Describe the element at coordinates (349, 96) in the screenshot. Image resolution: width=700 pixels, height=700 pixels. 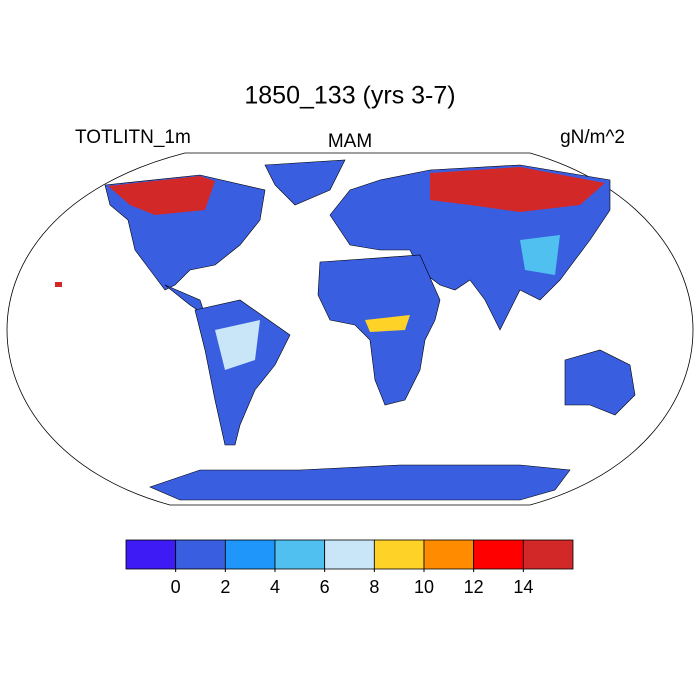
I see `map-title: 1850_133 (yrs 3-7)` at that location.